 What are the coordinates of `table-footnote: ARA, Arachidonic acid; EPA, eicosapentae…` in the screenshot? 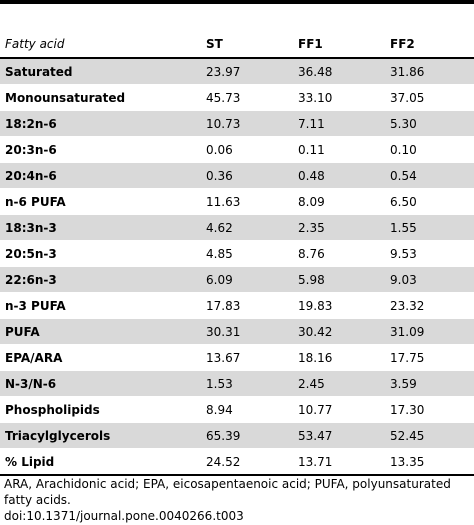 It's located at (227, 492).